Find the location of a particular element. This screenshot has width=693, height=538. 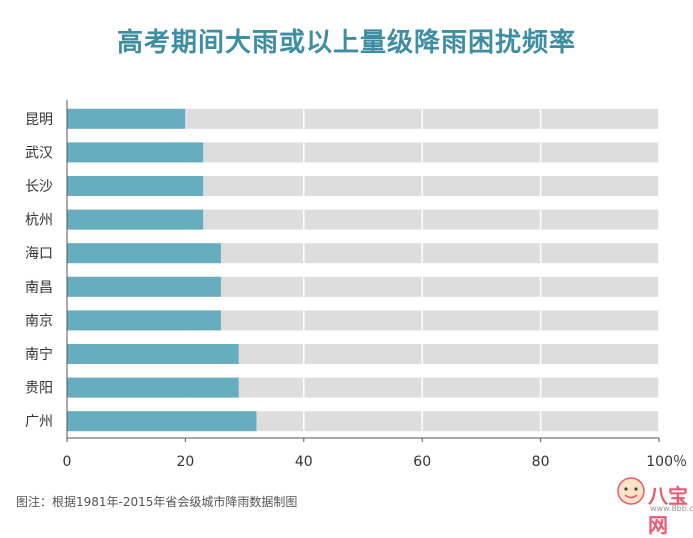

x-tick-label: 20 is located at coordinates (185, 462).